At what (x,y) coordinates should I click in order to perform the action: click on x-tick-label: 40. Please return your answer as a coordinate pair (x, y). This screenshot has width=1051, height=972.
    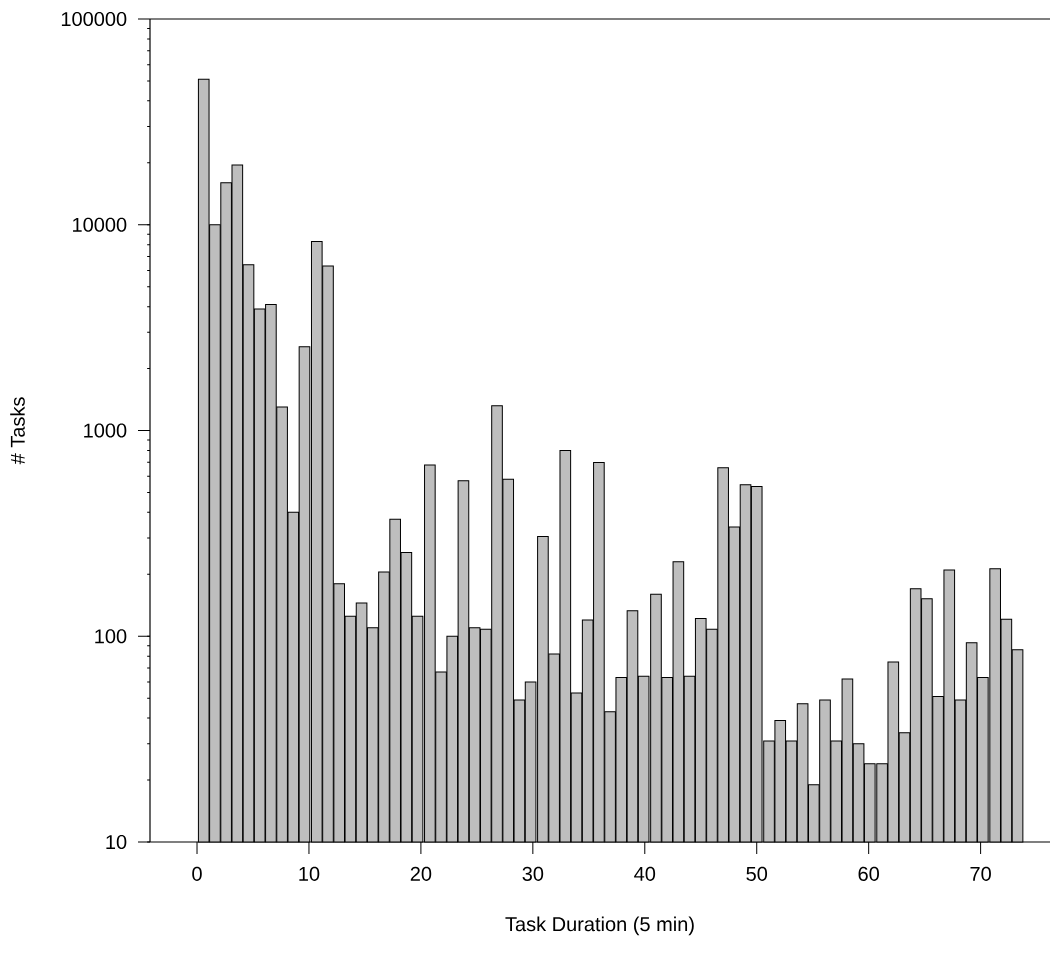
    Looking at the image, I should click on (645, 873).